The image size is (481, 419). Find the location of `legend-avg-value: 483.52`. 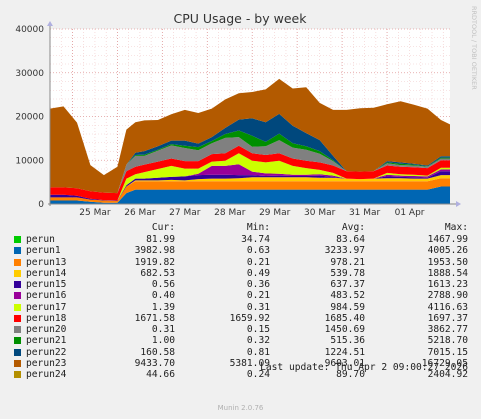

legend-avg-value: 483.52 is located at coordinates (347, 296).